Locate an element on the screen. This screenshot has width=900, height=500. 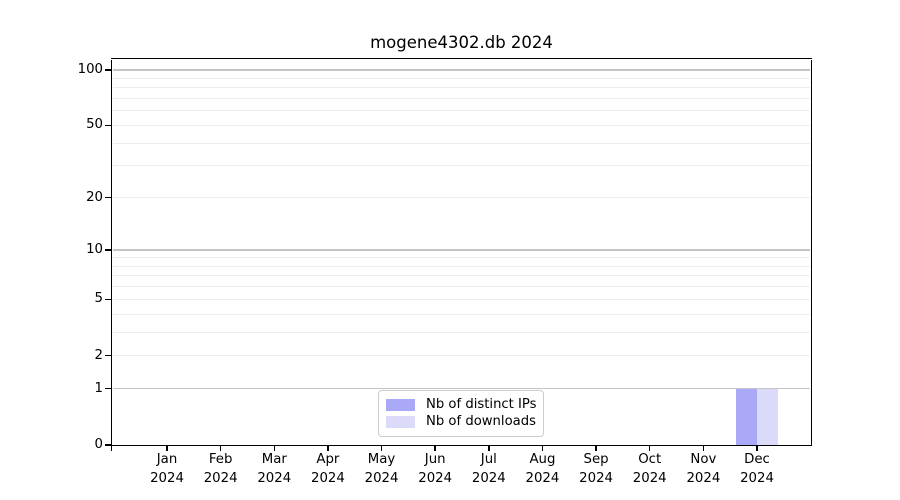
x-tick-label: Oct 2024 is located at coordinates (649, 469).